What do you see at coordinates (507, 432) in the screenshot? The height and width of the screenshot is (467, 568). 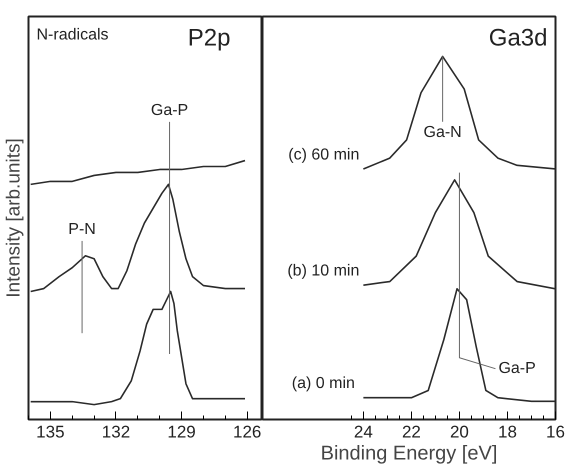 I see `x-tick-label: 18` at bounding box center [507, 432].